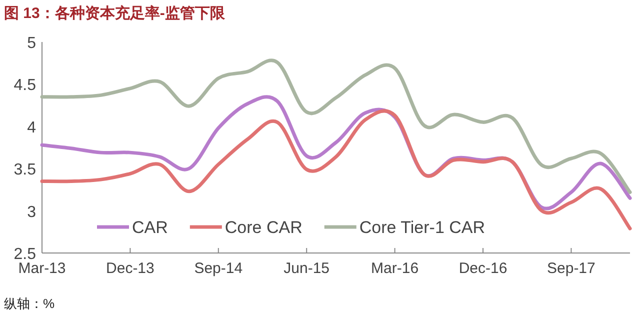 The image size is (640, 320). Describe the element at coordinates (150, 227) in the screenshot. I see `legend-label: CAR` at that location.